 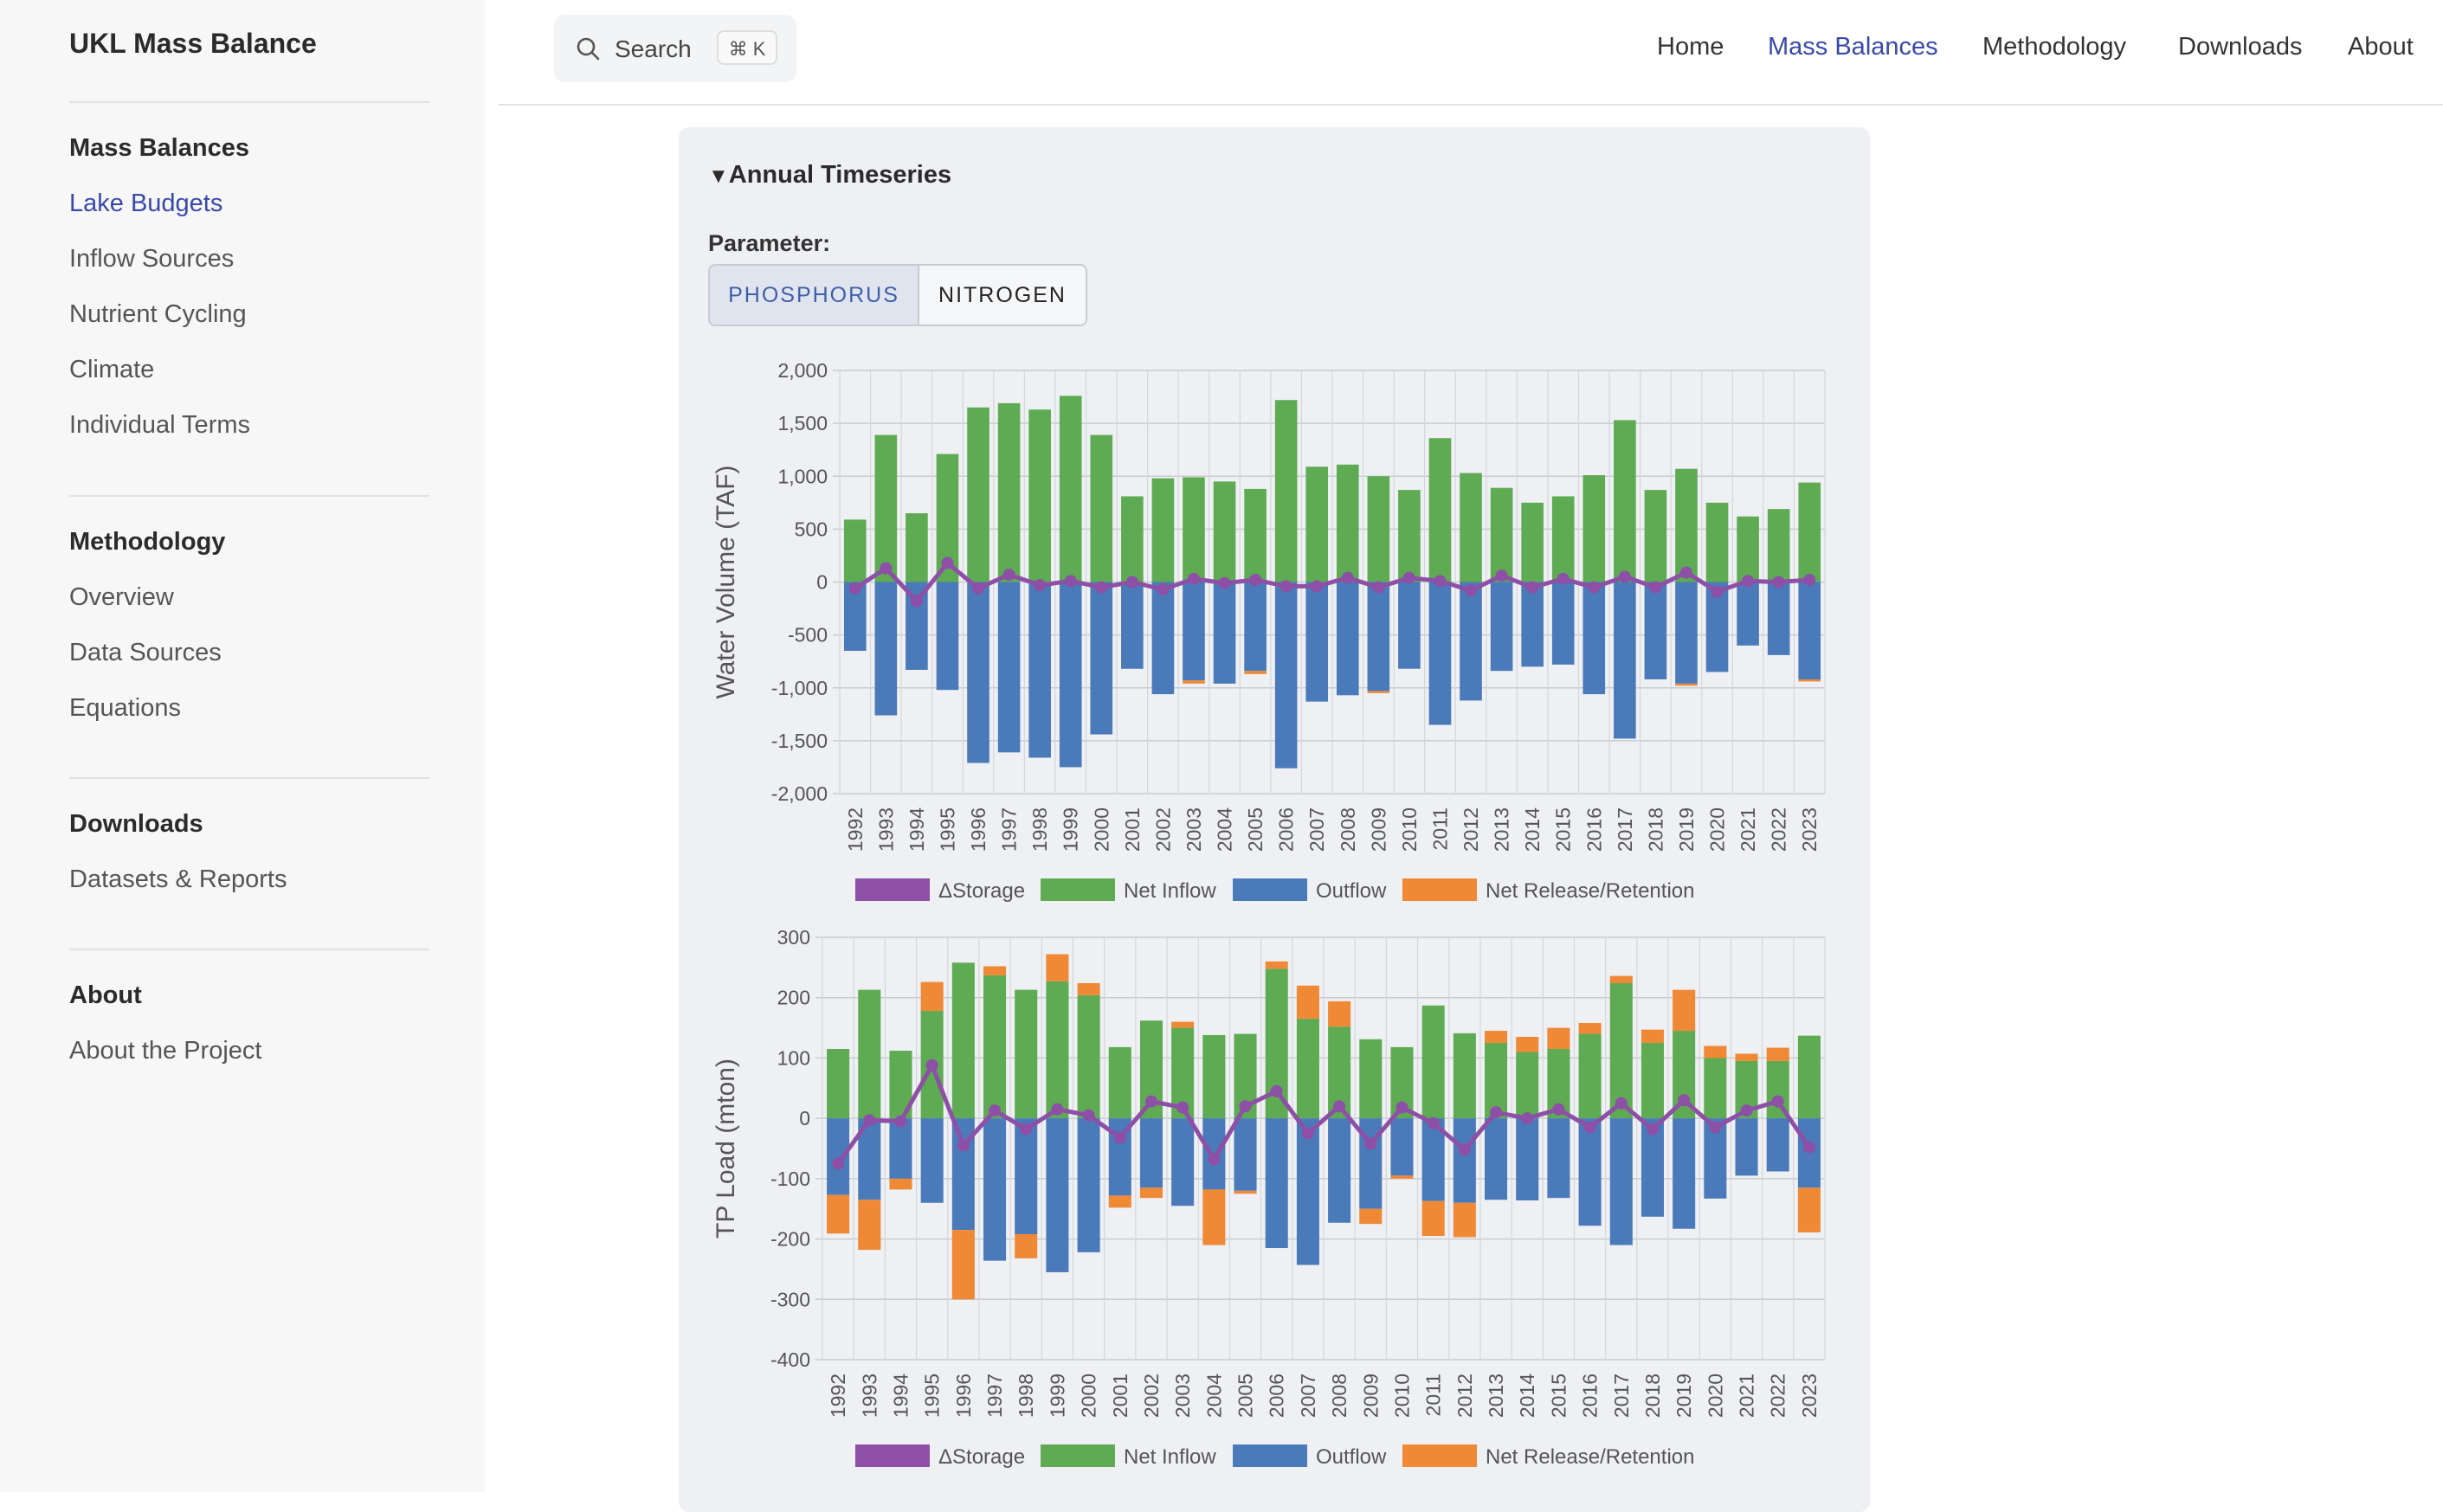 What do you see at coordinates (165, 1051) in the screenshot?
I see `sidebar-item-about-the-project: About the Project` at bounding box center [165, 1051].